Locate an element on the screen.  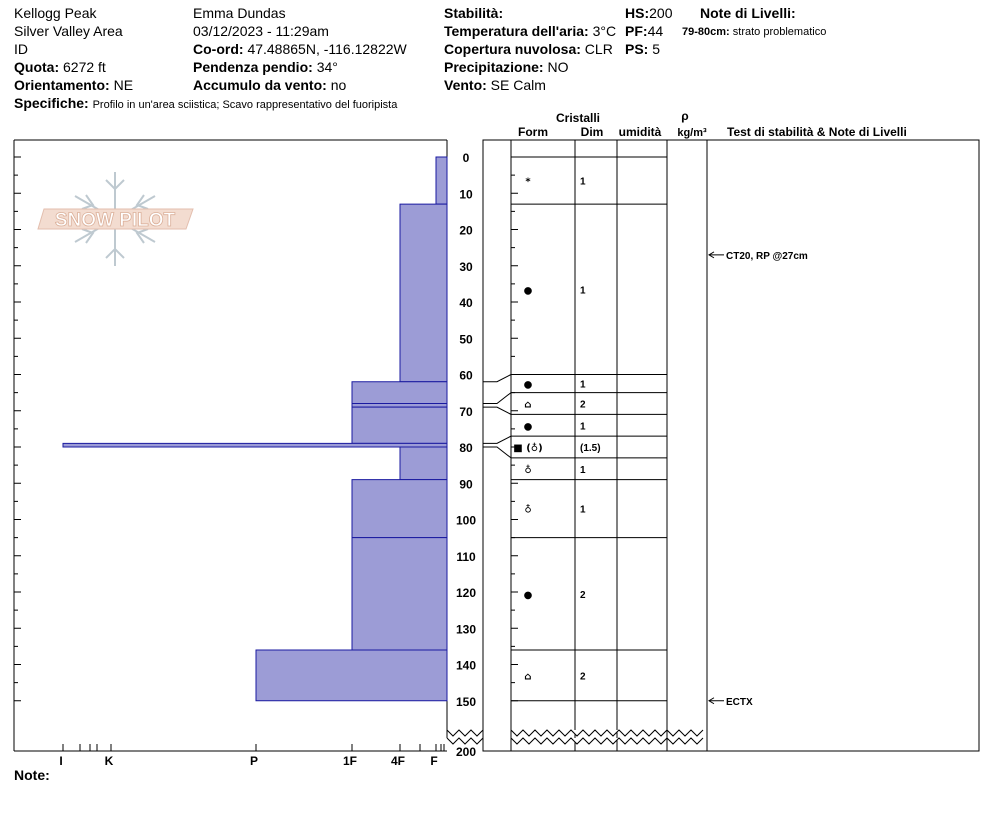
area: Silver Valley Area is located at coordinates (68, 31).